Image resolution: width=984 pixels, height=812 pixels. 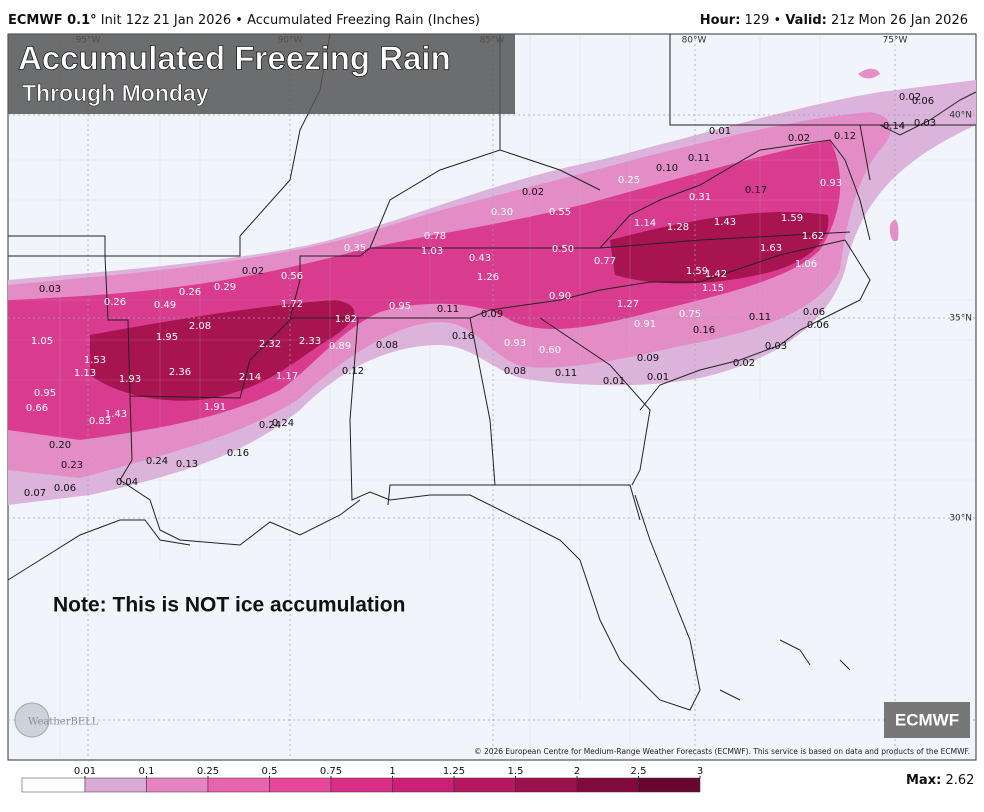 I want to click on title-box, so click(x=261, y=74).